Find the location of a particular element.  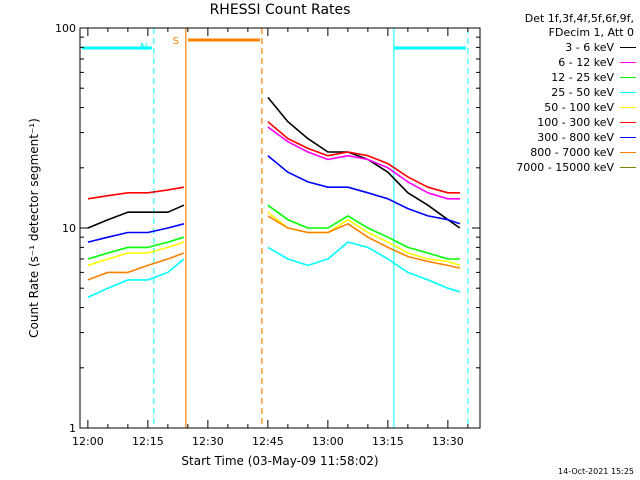

legend-entry: 800 - 7000 keV is located at coordinates (558, 152).